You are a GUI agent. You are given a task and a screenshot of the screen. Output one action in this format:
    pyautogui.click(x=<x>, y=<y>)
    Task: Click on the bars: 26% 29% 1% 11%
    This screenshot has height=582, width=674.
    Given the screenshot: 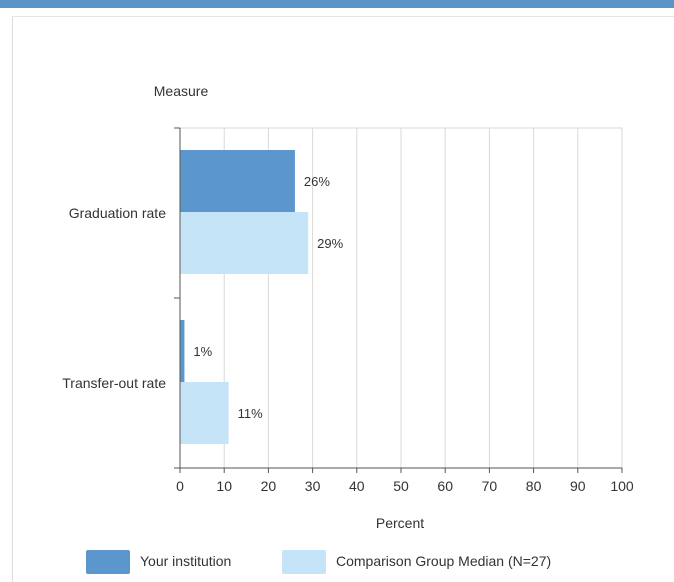 What is the action you would take?
    pyautogui.click(x=262, y=297)
    